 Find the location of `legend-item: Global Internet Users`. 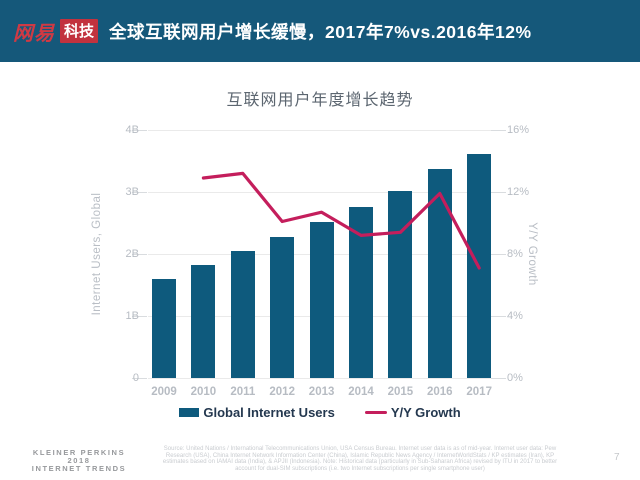

legend-item: Global Internet Users is located at coordinates (257, 412).